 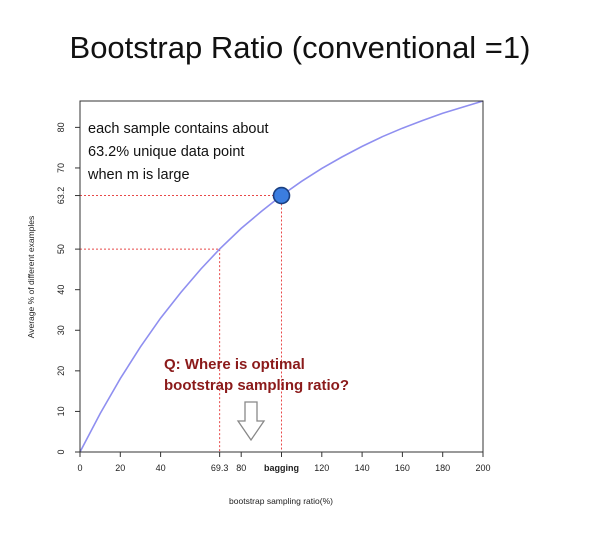 I want to click on annotation-line: 63.2% unique data point, so click(x=166, y=152).